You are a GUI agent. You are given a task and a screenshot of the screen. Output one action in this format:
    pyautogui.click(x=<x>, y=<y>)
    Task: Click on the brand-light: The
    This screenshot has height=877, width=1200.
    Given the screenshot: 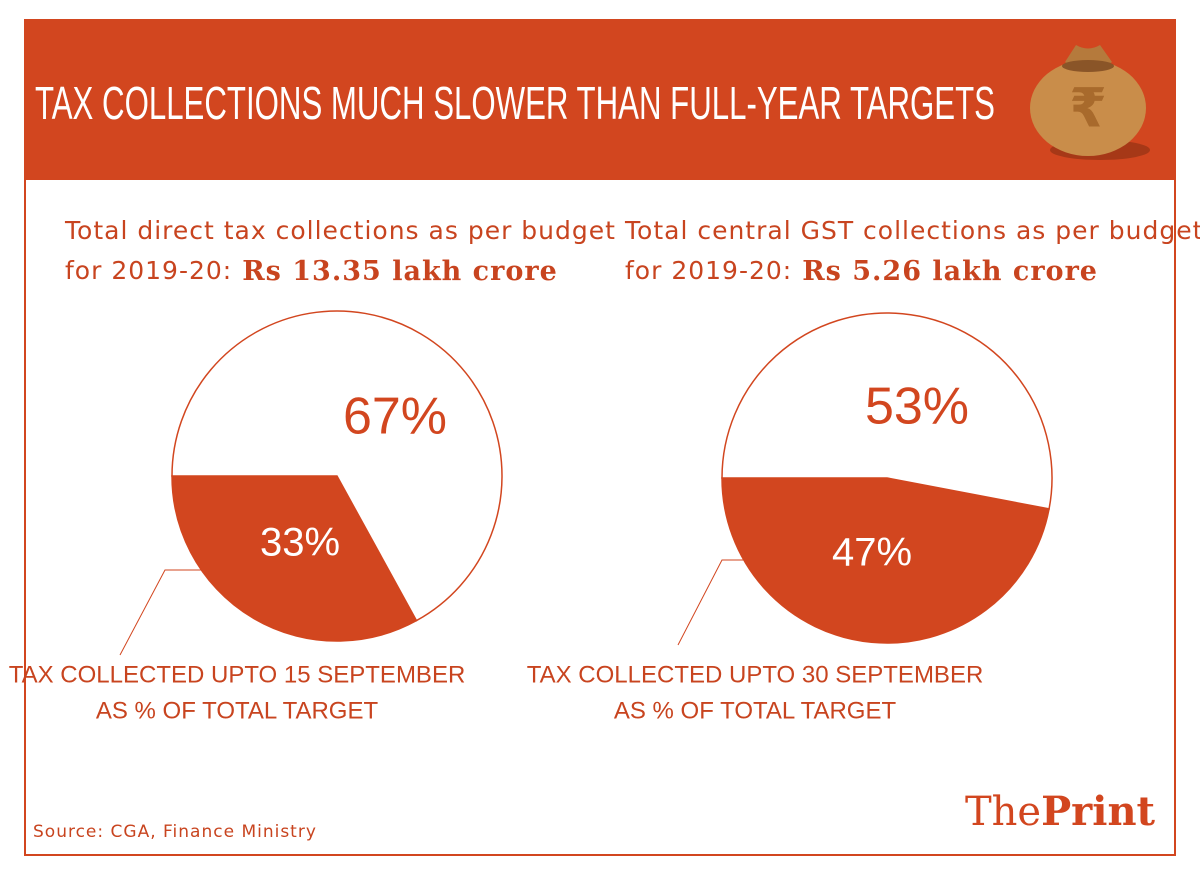 What is the action you would take?
    pyautogui.click(x=1003, y=812)
    